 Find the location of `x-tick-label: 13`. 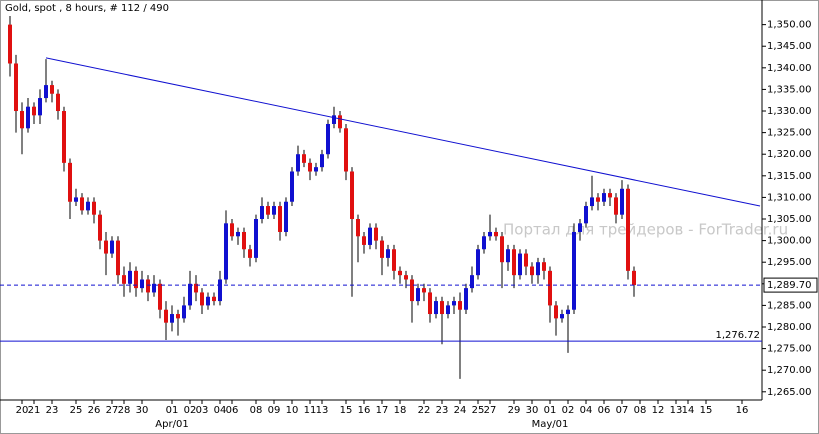

x-tick-label: 13 is located at coordinates (322, 410).